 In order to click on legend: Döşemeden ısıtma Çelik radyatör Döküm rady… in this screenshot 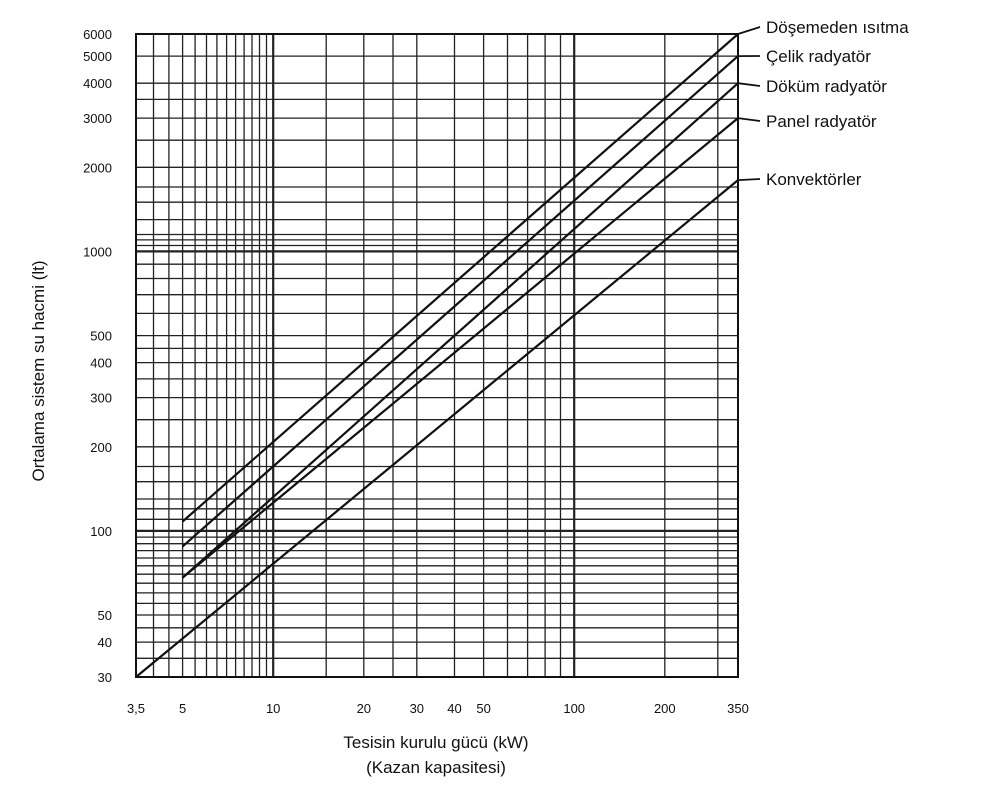, I will do `click(823, 103)`.